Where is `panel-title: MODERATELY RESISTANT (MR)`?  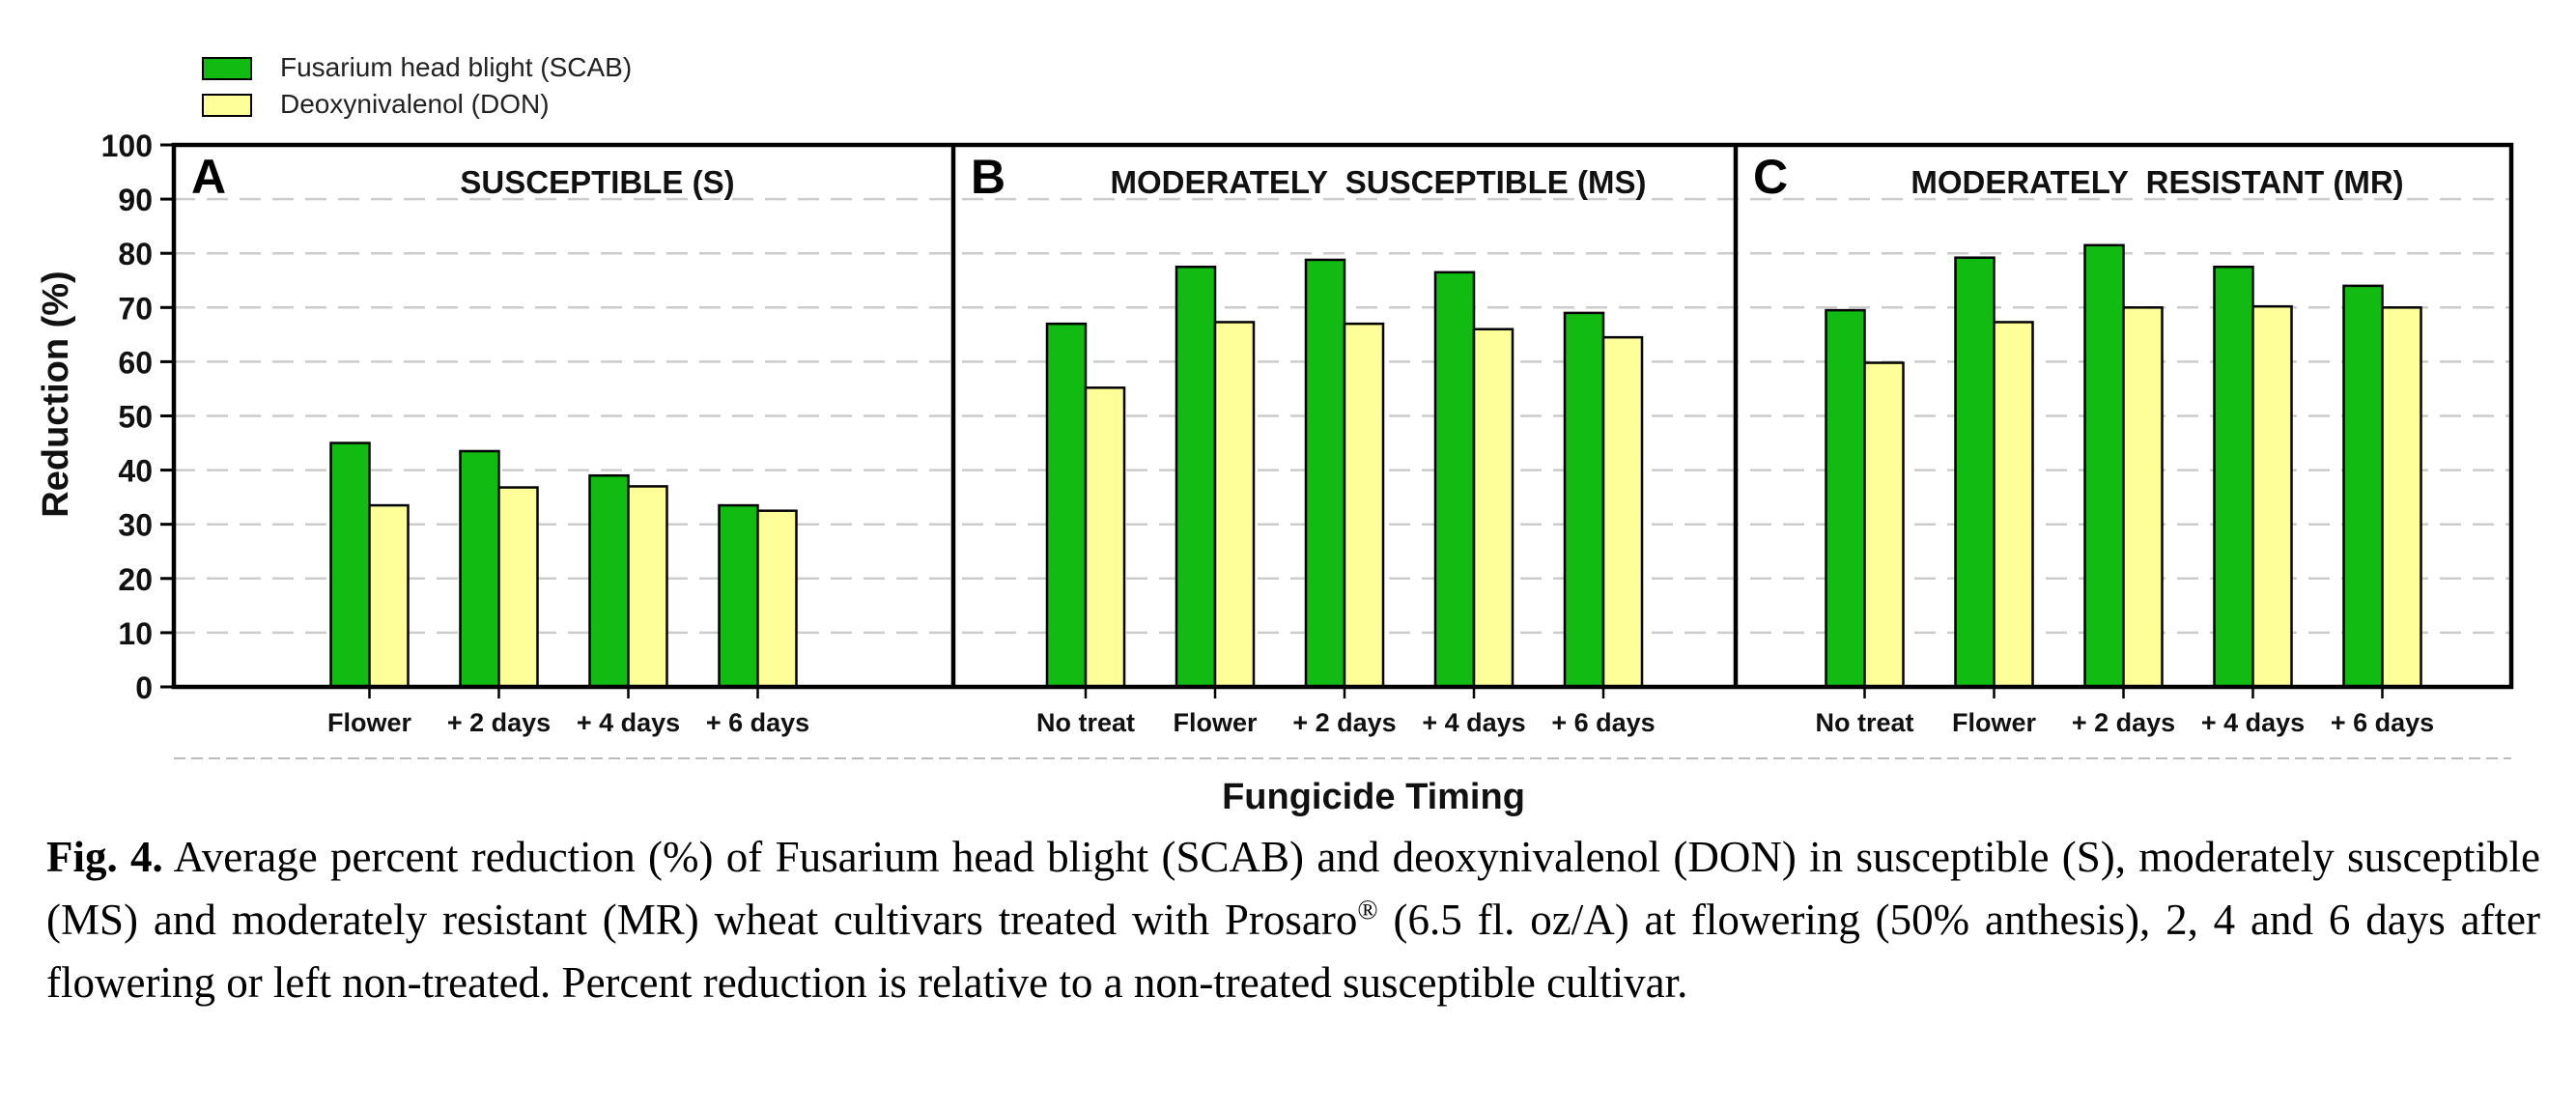 panel-title: MODERATELY RESISTANT (MR) is located at coordinates (2157, 182).